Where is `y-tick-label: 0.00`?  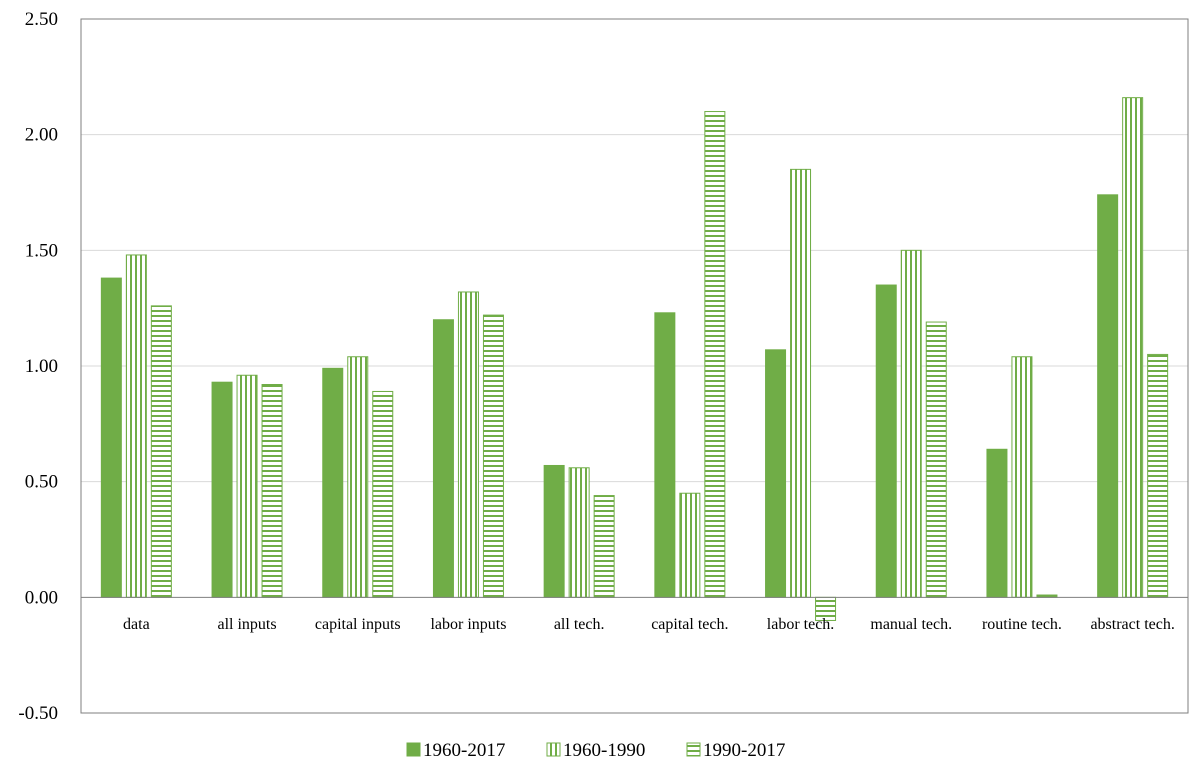
y-tick-label: 0.00 is located at coordinates (41, 597).